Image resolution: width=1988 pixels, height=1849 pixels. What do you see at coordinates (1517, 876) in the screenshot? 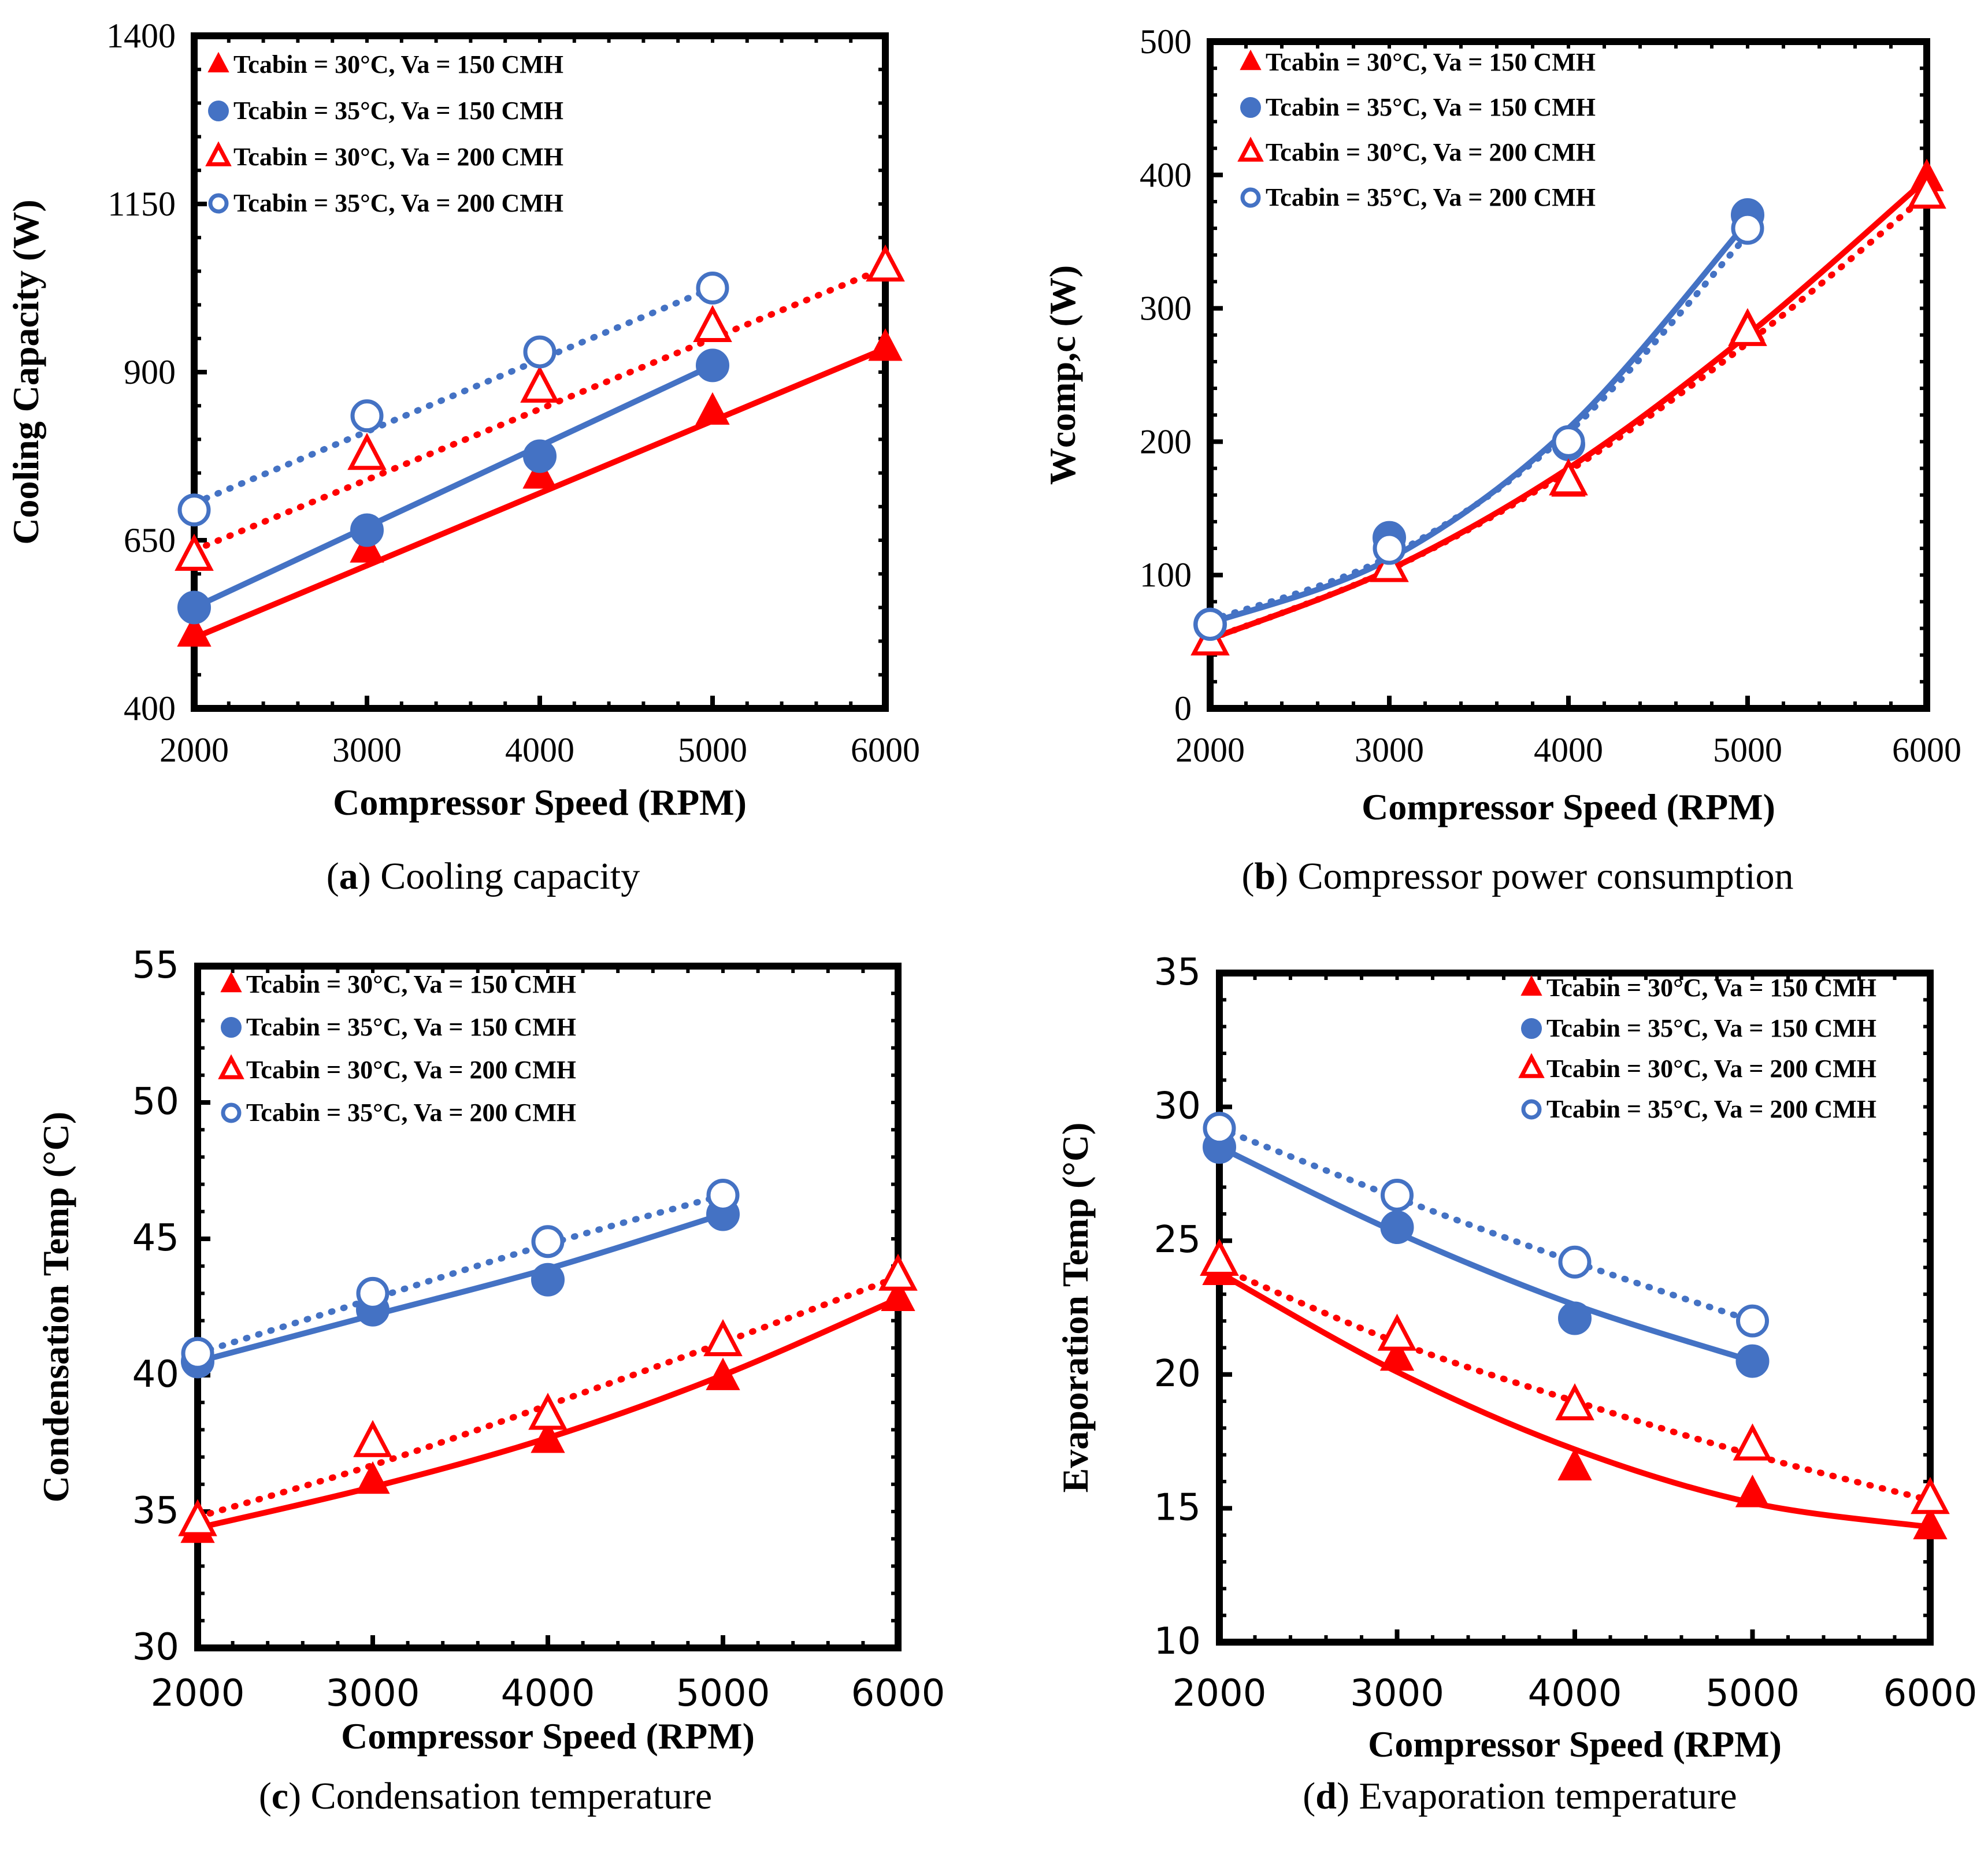
I see `figure-caption: (b) Compressor power consumption` at bounding box center [1517, 876].